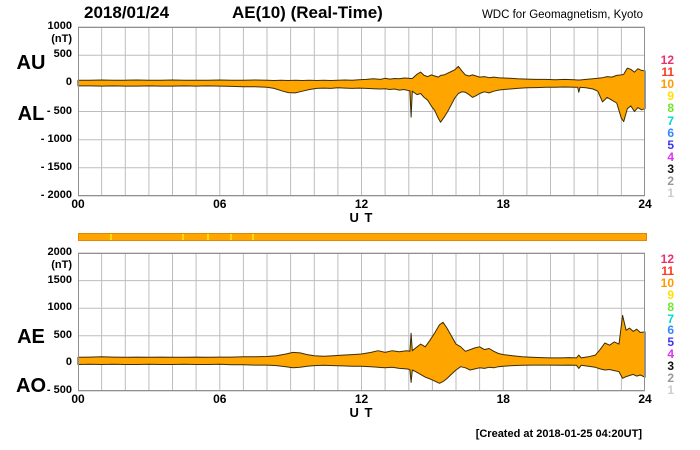 The height and width of the screenshot is (450, 700). What do you see at coordinates (59, 279) in the screenshot?
I see `ytick-label: 1500` at bounding box center [59, 279].